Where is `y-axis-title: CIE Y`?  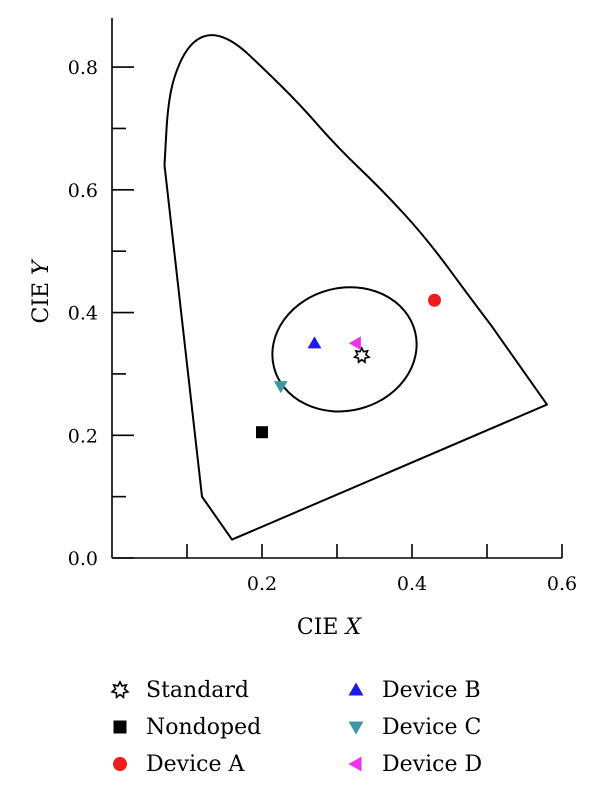
y-axis-title: CIE Y is located at coordinates (41, 291).